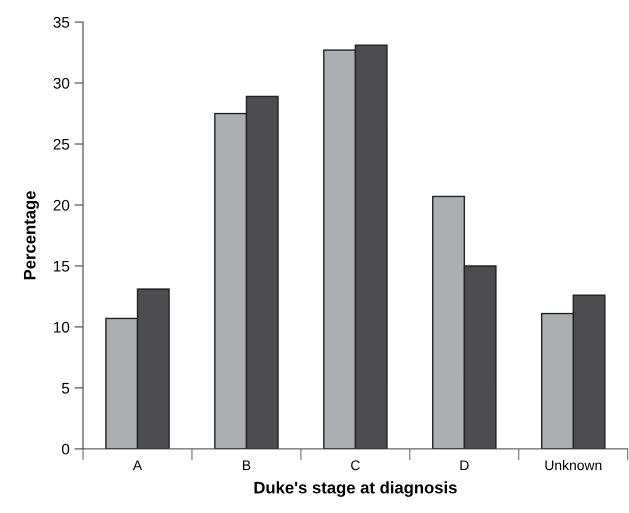 The height and width of the screenshot is (513, 629). What do you see at coordinates (246, 465) in the screenshot?
I see `x-tick-label: B` at bounding box center [246, 465].